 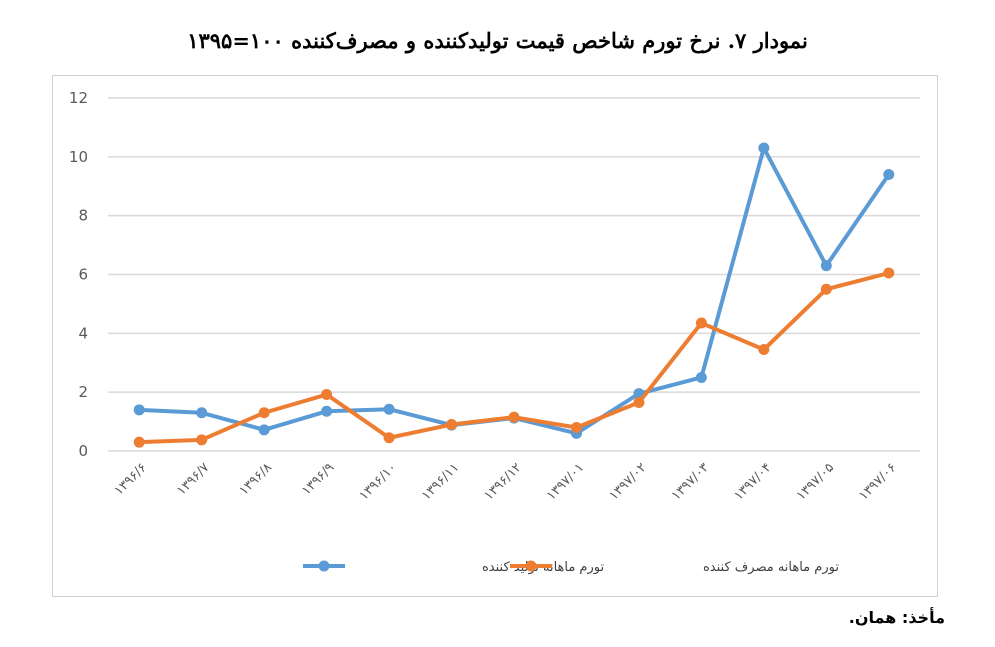 What do you see at coordinates (78, 157) in the screenshot?
I see `y-tick-label: 10` at bounding box center [78, 157].